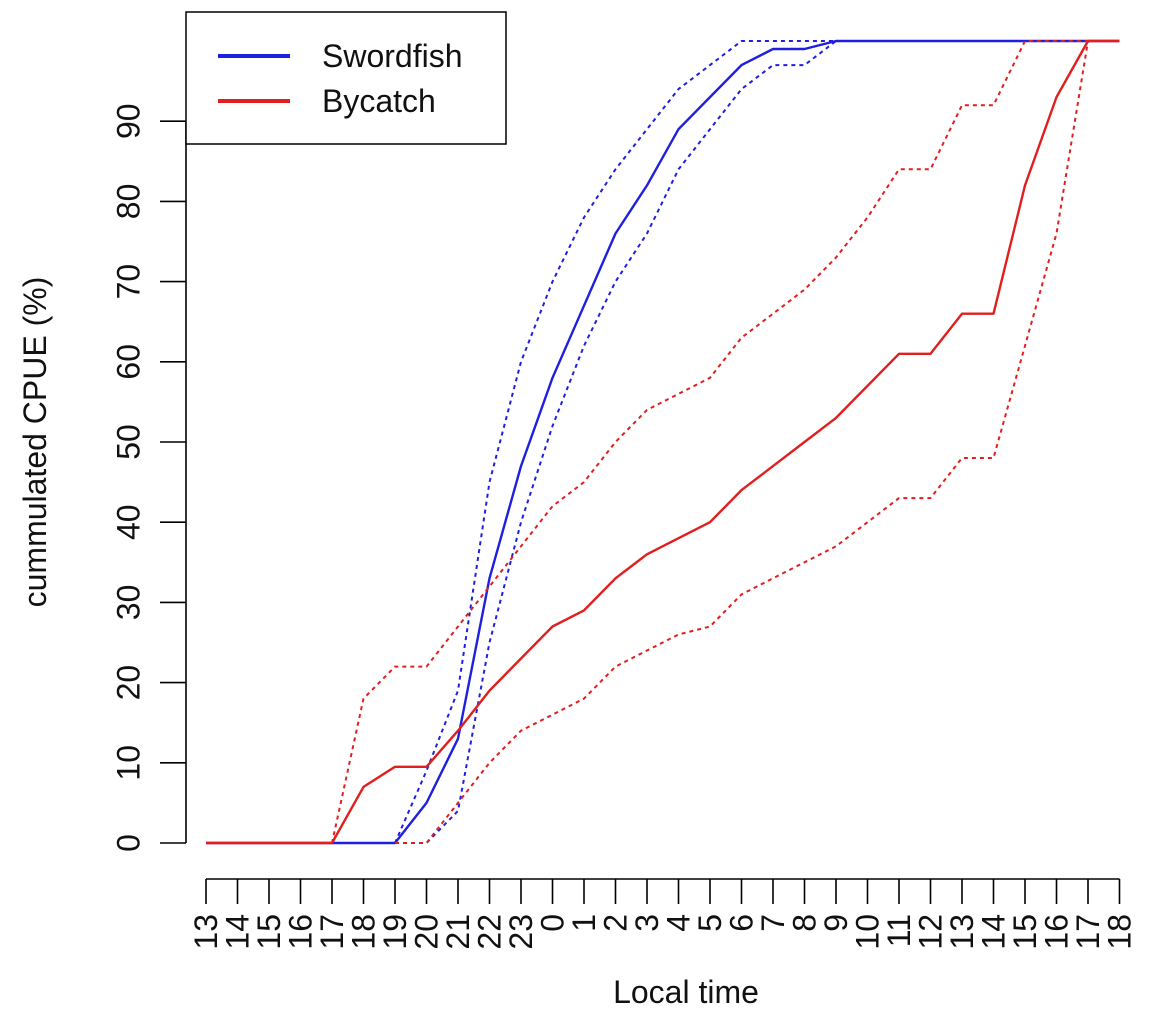  What do you see at coordinates (128, 202) in the screenshot?
I see `y-tick-label-80: 80` at bounding box center [128, 202].